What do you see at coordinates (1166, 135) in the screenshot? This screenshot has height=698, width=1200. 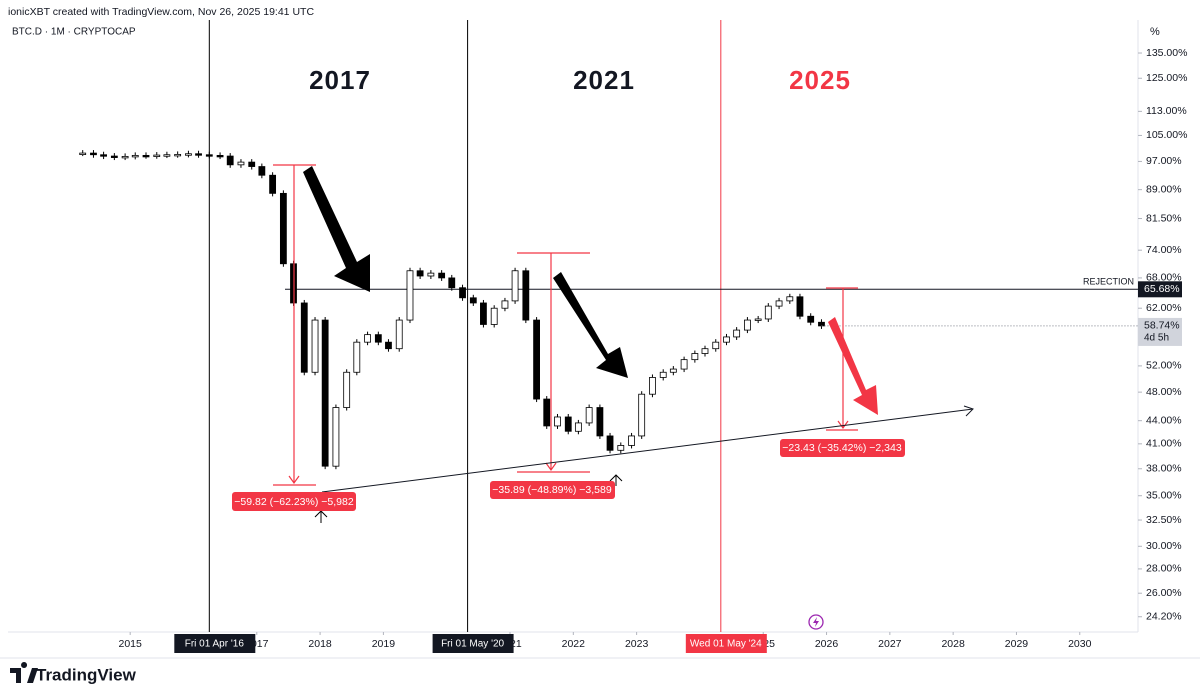 I see `y-tick-label: 105.00%` at bounding box center [1166, 135].